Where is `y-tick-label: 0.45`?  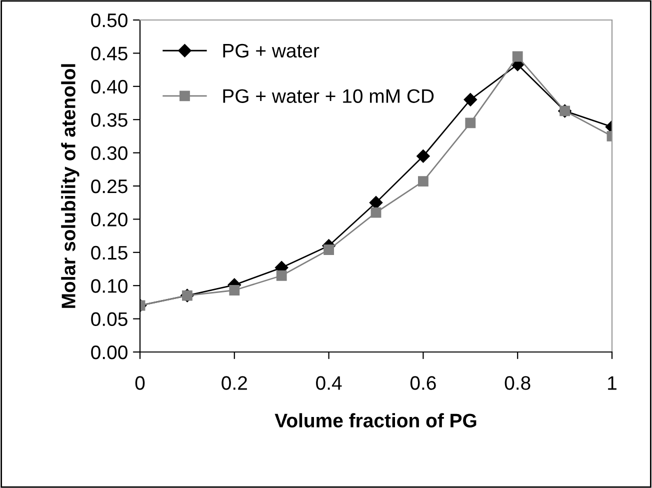 y-tick-label: 0.45 is located at coordinates (109, 53).